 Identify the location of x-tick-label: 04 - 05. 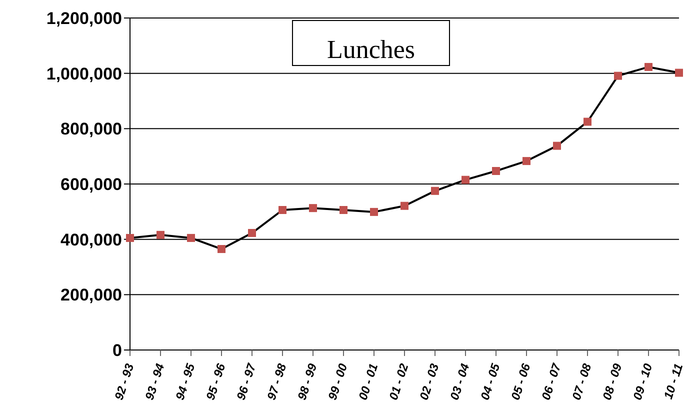
(490, 382).